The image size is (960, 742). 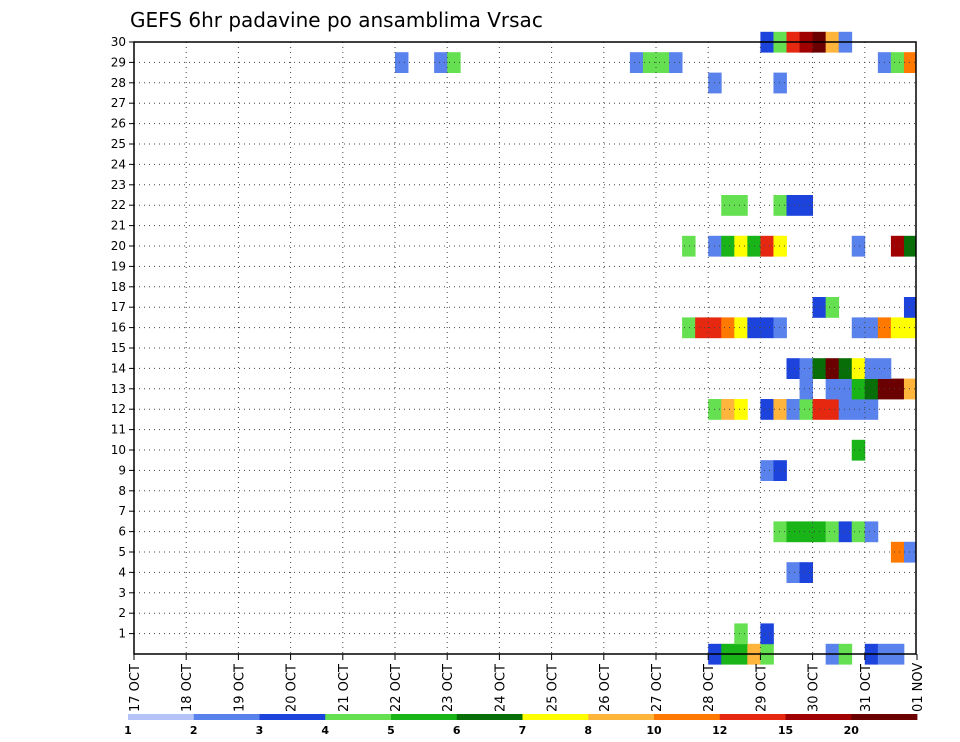 What do you see at coordinates (785, 730) in the screenshot?
I see `colorbar-label: 15` at bounding box center [785, 730].